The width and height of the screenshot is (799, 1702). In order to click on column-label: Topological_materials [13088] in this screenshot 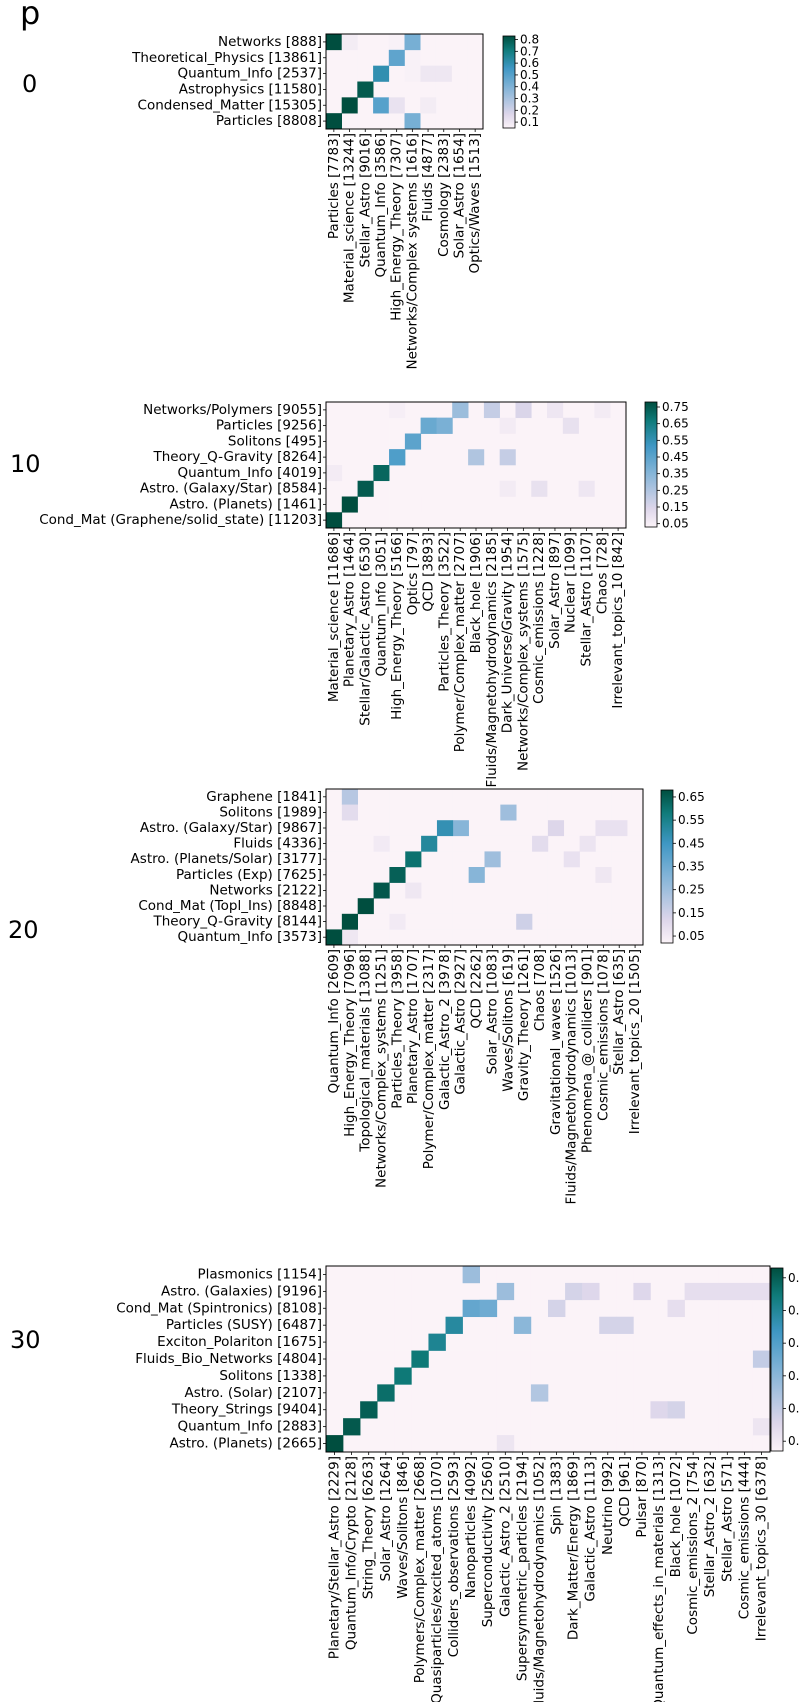, I will do `click(366, 1051)`.